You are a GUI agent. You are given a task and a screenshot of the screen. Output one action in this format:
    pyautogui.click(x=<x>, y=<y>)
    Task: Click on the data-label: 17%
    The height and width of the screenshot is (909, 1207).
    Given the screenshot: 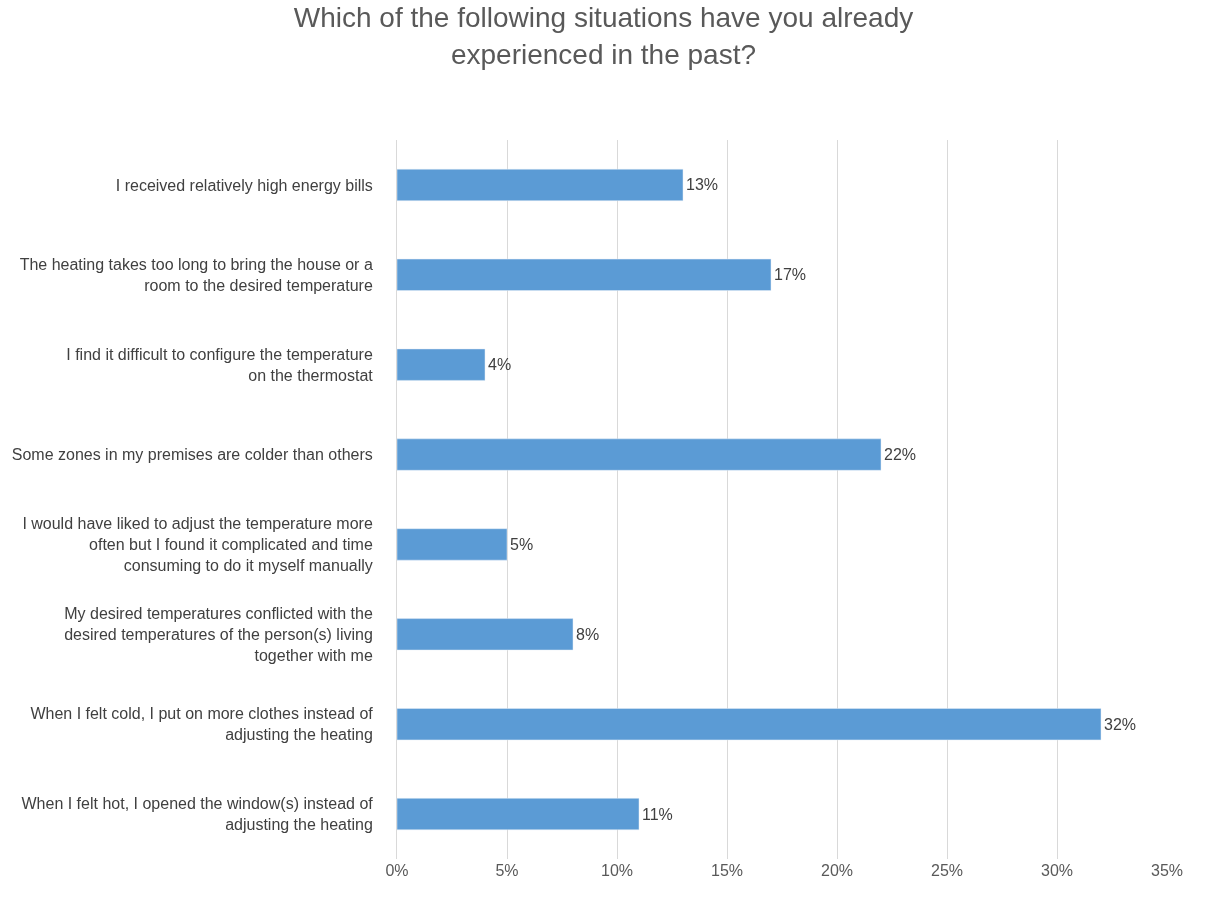 What is the action you would take?
    pyautogui.click(x=790, y=275)
    